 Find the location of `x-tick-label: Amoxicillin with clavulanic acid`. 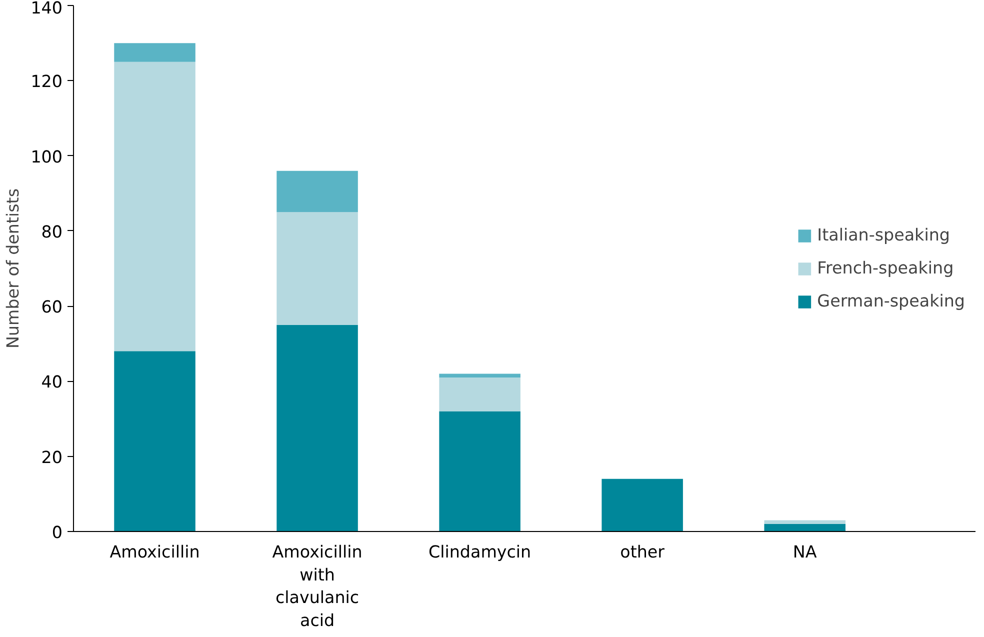

x-tick-label: Amoxicillin with clavulanic acid is located at coordinates (317, 586).